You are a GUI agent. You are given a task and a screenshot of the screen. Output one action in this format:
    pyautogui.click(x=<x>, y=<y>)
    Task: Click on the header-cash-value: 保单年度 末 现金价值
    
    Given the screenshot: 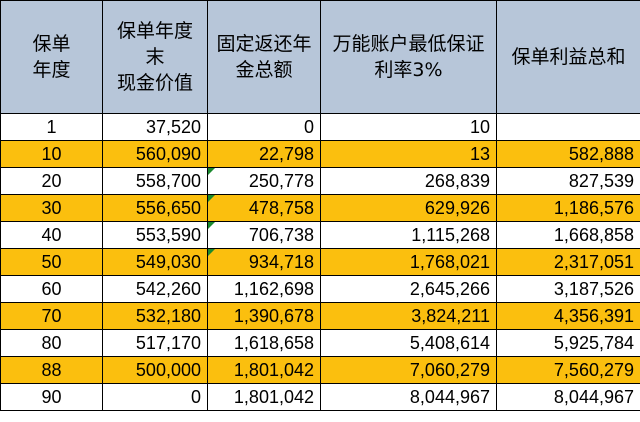 What is the action you would take?
    pyautogui.click(x=155, y=57)
    